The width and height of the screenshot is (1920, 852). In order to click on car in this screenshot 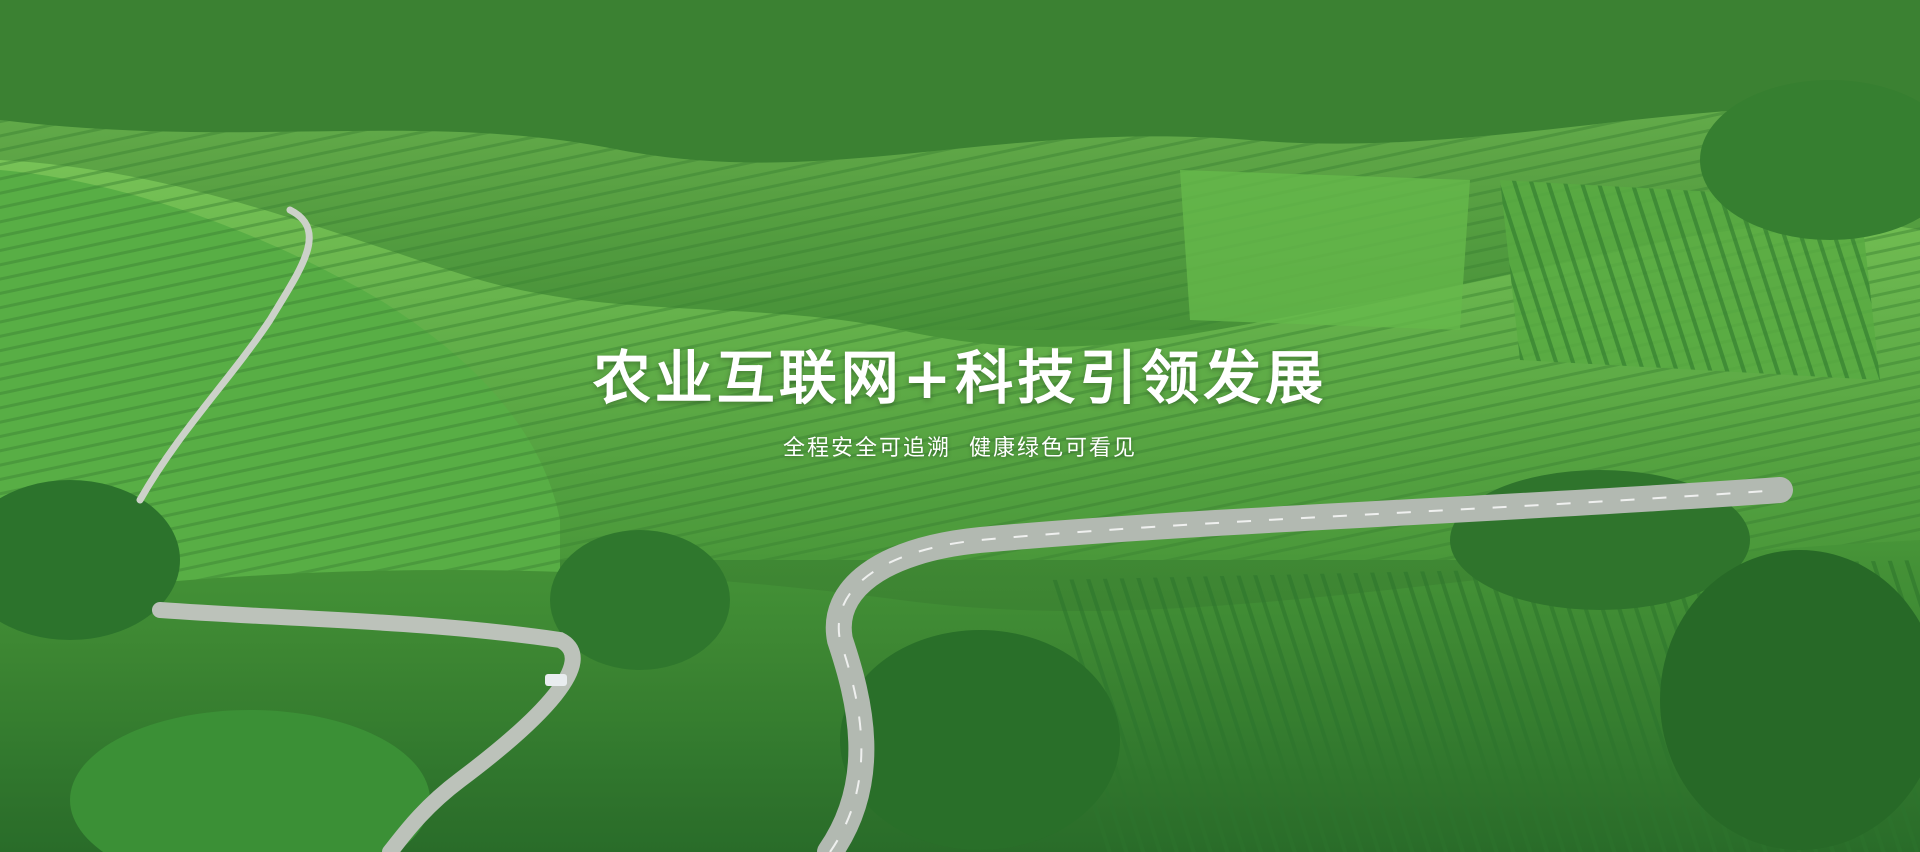, I will do `click(556, 680)`.